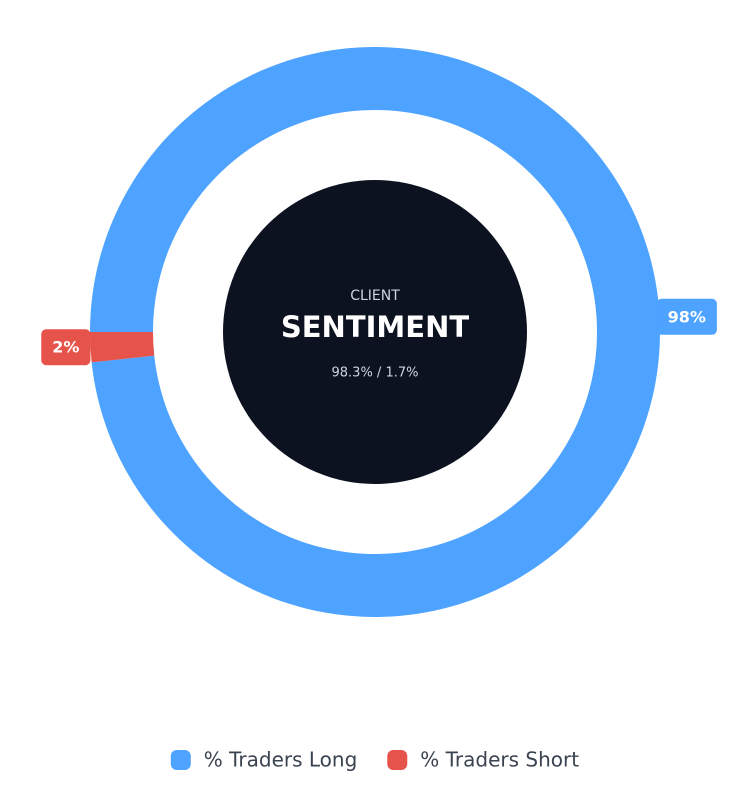 This screenshot has width=740, height=787. What do you see at coordinates (499, 760) in the screenshot?
I see `legend-label: % Traders Short` at bounding box center [499, 760].